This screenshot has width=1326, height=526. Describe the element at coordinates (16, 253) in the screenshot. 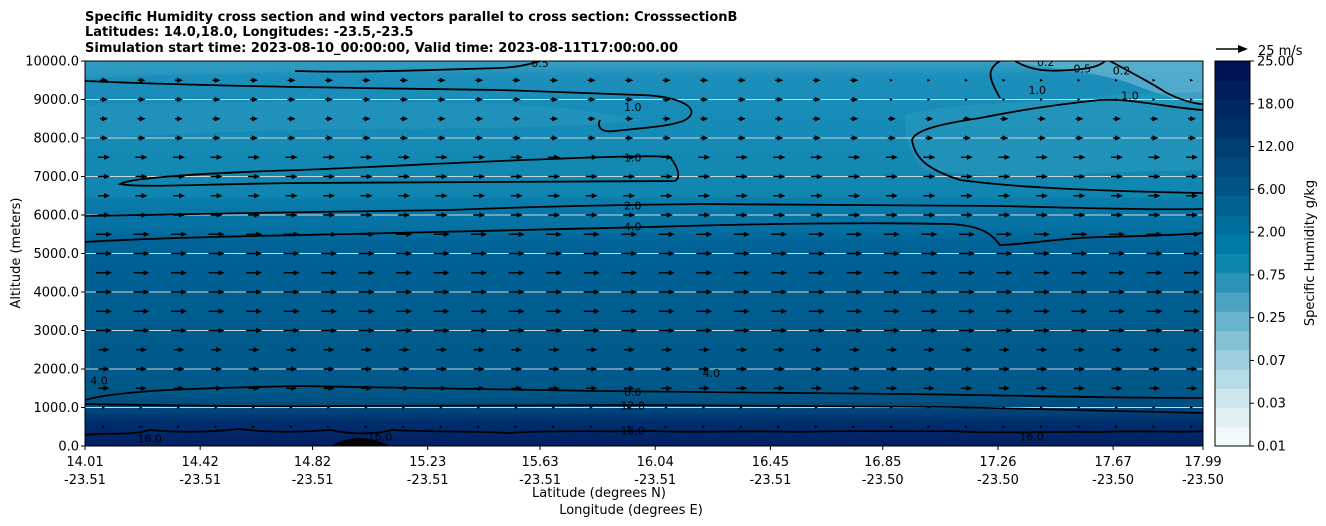

I see `y-axis-label: Altitude (meters)` at that location.